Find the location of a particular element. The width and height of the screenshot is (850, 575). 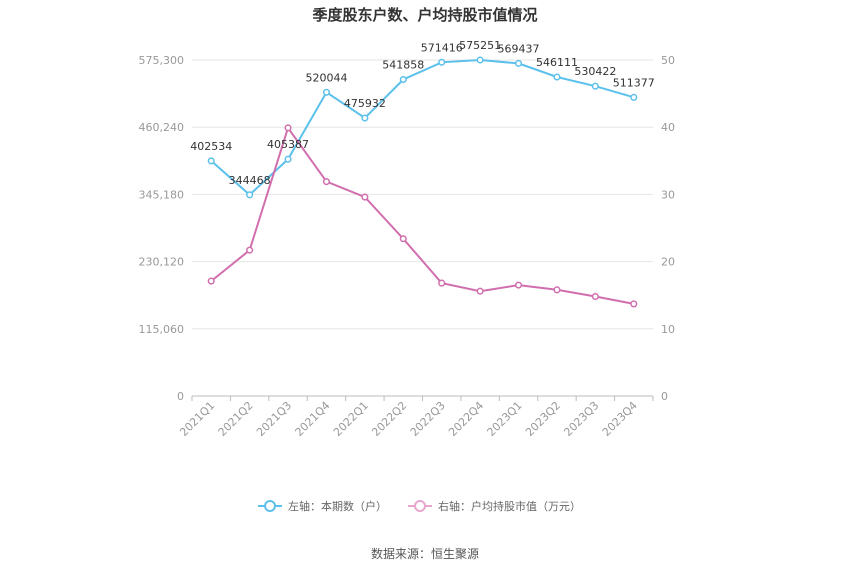

data-label: 511377 is located at coordinates (634, 82).